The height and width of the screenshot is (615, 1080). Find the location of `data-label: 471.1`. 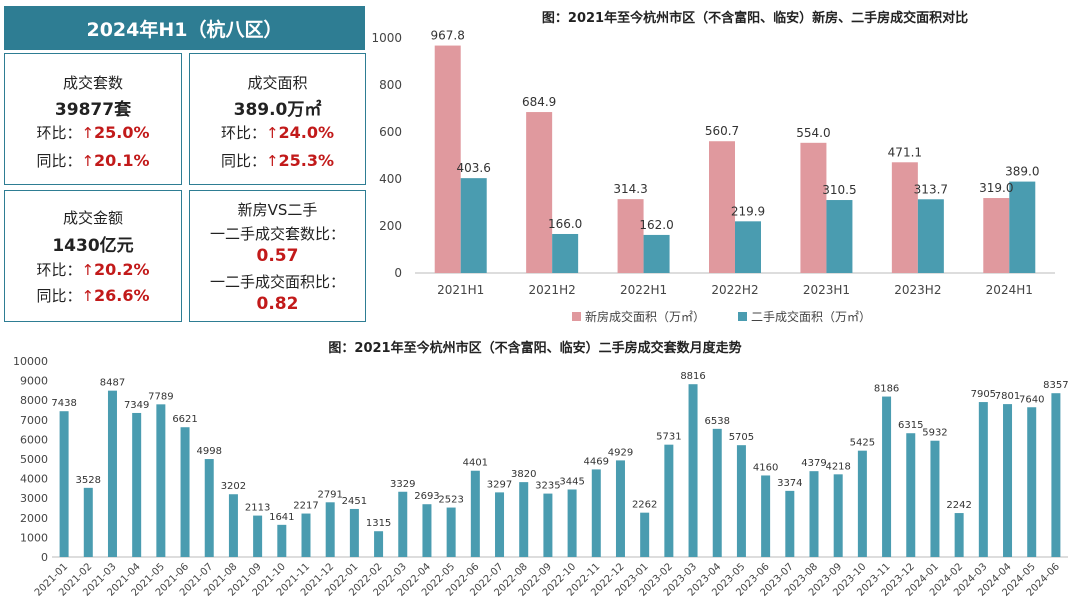

data-label: 471.1 is located at coordinates (905, 152).